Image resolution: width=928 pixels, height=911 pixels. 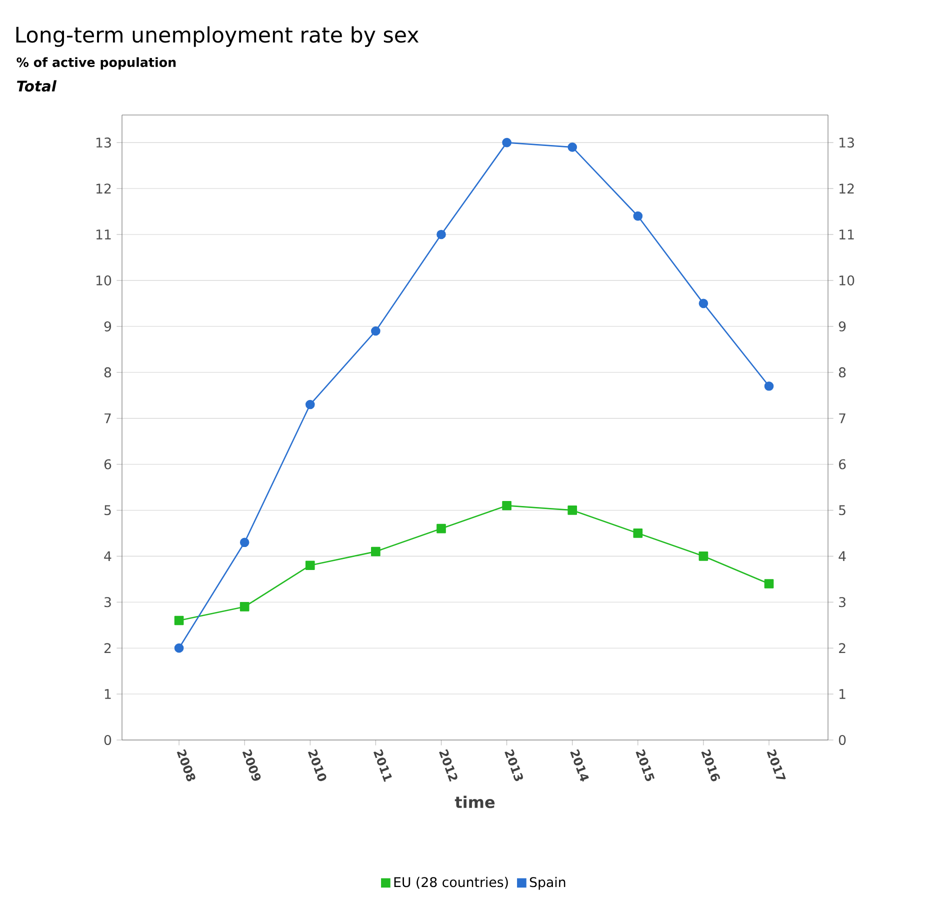 I want to click on x-tick-label: 2014, so click(x=579, y=765).